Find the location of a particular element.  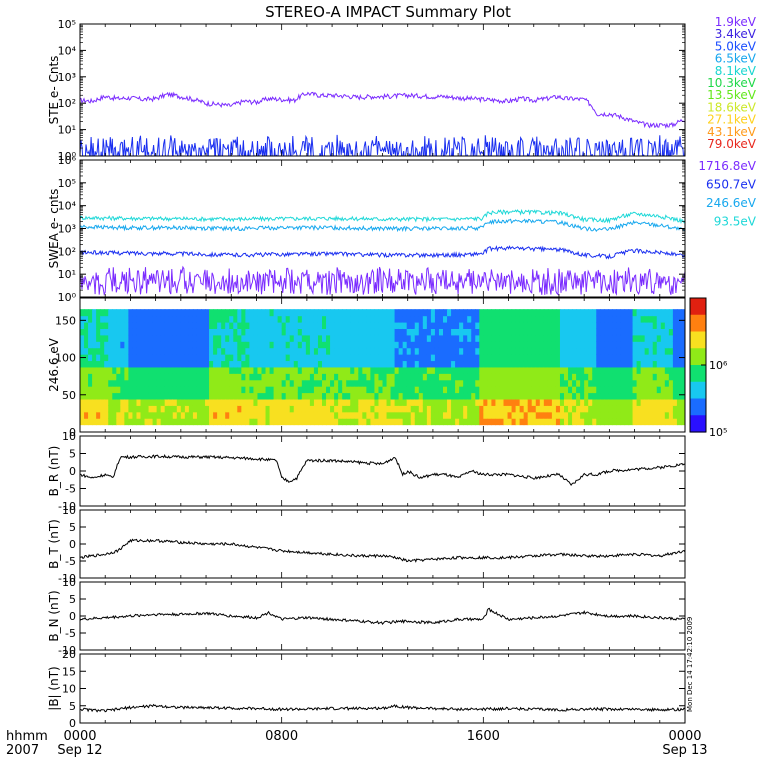

colorbar-swatch is located at coordinates (698, 316).